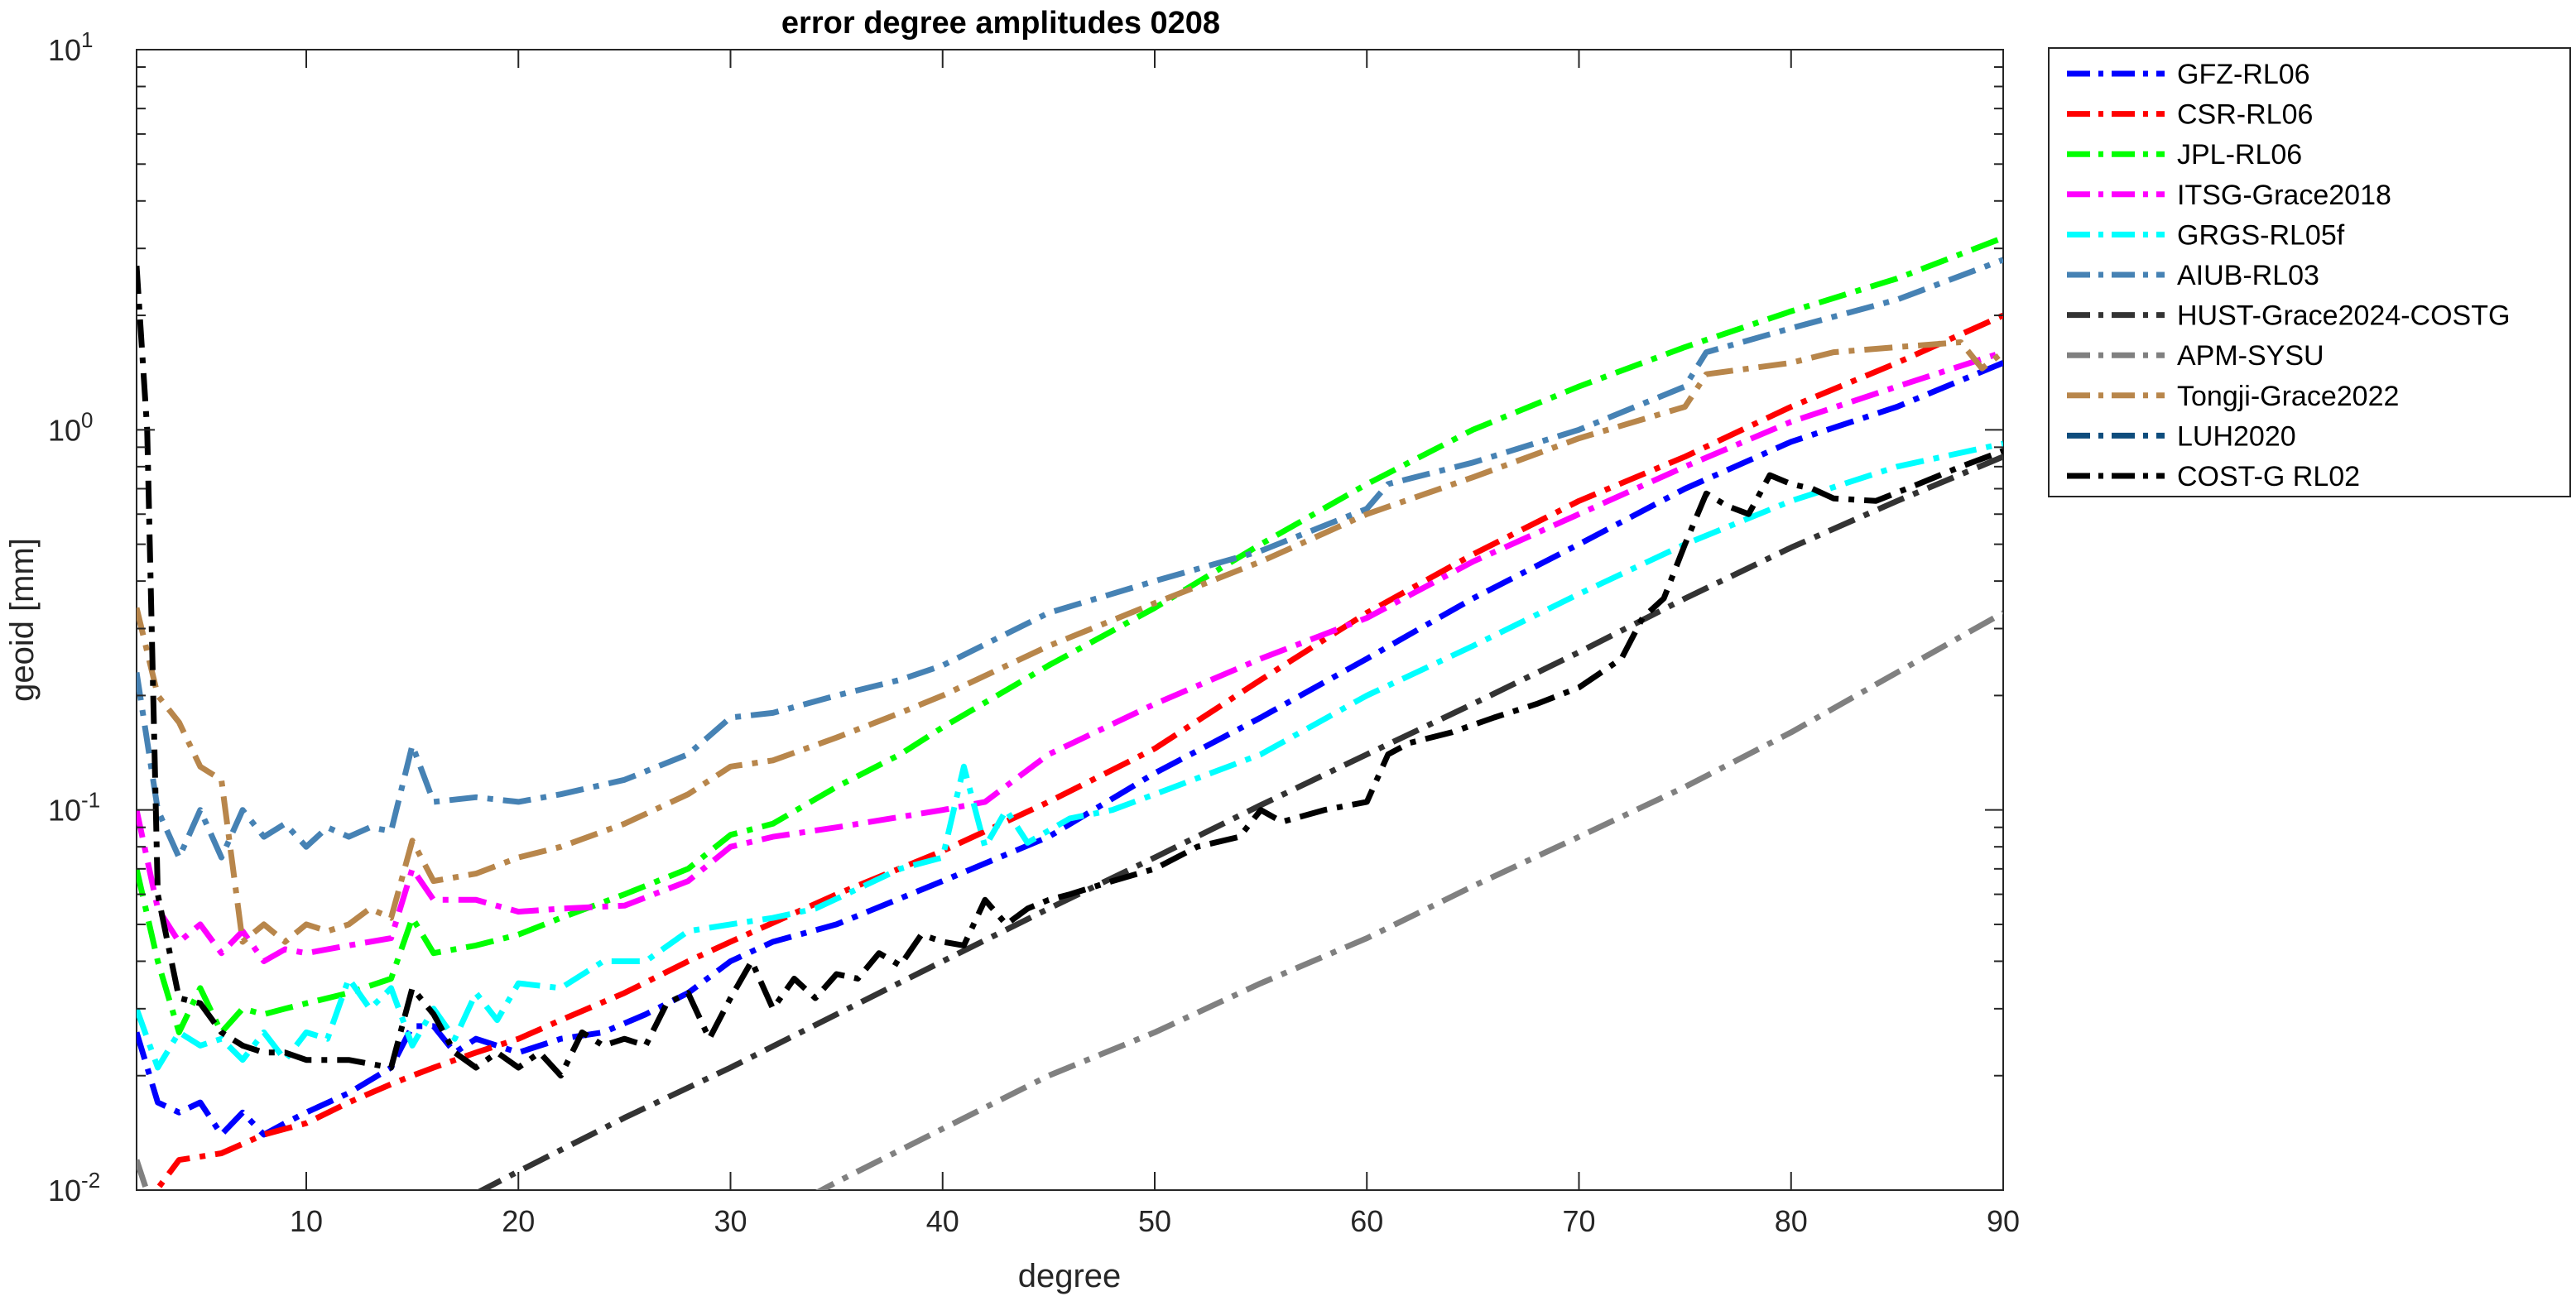 This screenshot has width=2576, height=1301. I want to click on y-tick-label: 10¹, so click(71, 47).